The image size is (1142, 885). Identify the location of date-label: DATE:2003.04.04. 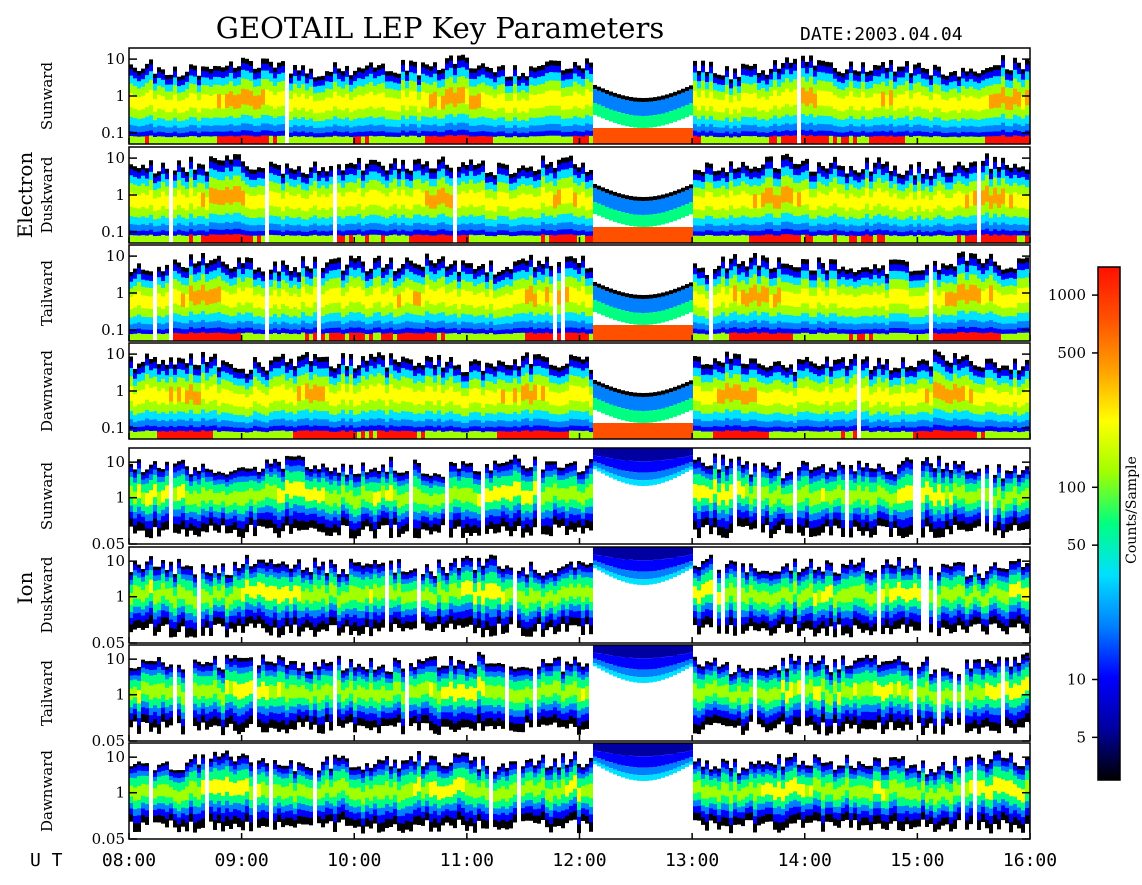
(881, 34).